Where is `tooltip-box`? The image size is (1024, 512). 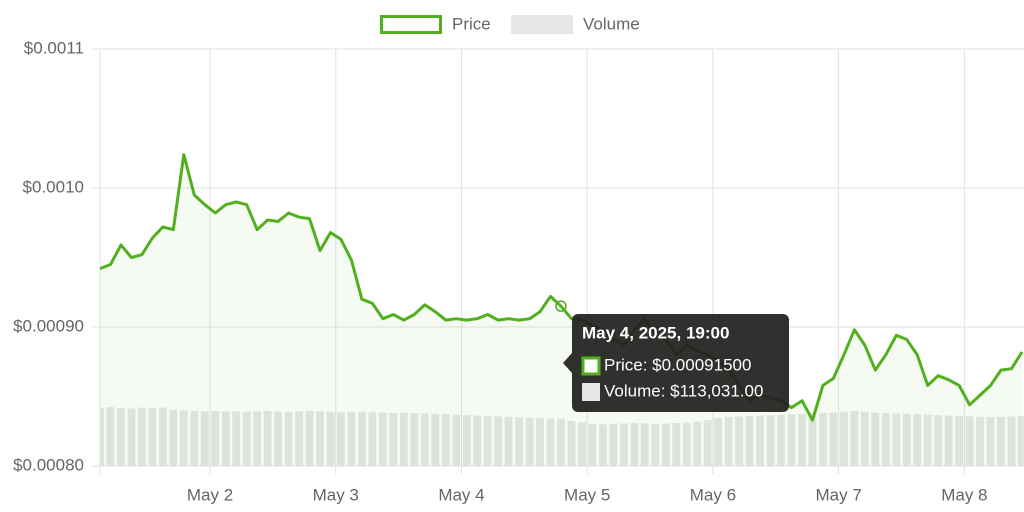
tooltip-box is located at coordinates (680, 363).